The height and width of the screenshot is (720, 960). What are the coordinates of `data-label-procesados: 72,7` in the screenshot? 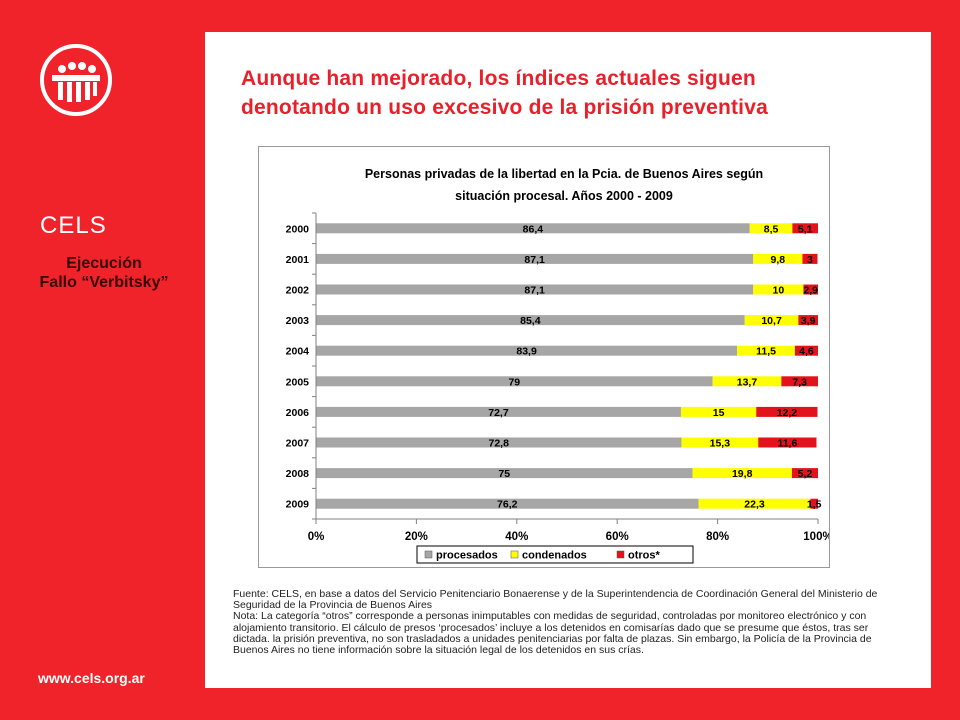 It's located at (498, 413).